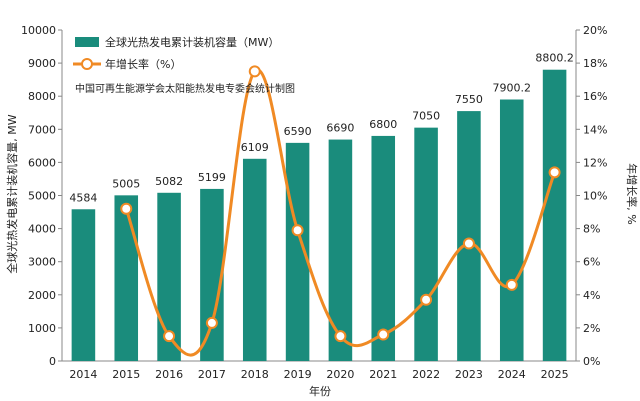 Image resolution: width=640 pixels, height=401 pixels. I want to click on y2-tick-label: 10%, so click(595, 196).